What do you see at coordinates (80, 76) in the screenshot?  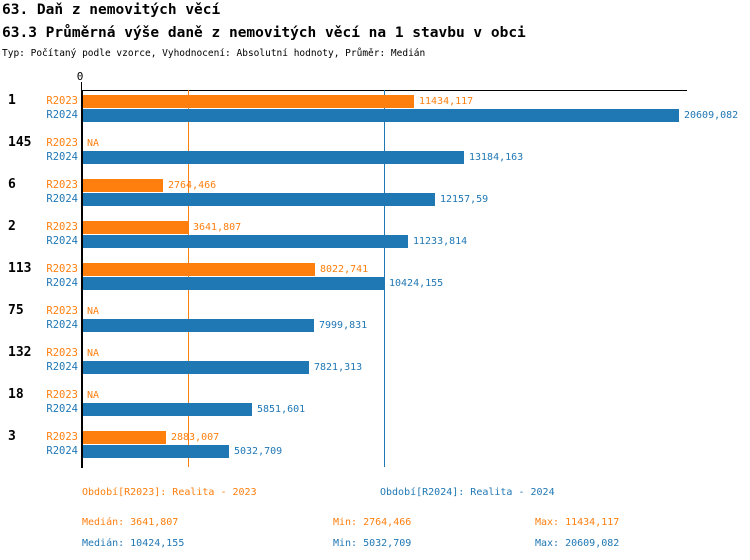 I see `x-axis-zero-label: 0` at bounding box center [80, 76].